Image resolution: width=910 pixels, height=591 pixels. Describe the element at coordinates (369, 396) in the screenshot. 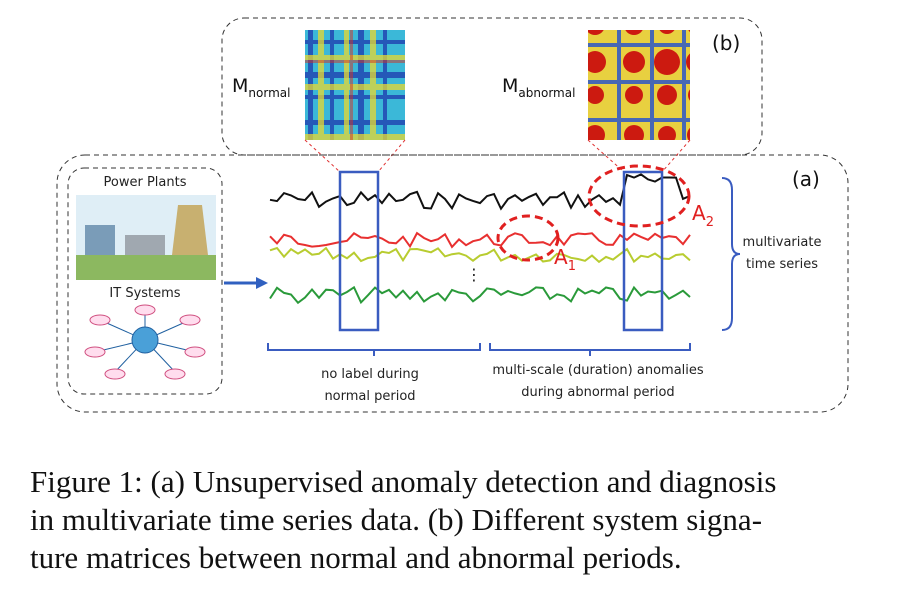

I see `period-label: normal period` at that location.